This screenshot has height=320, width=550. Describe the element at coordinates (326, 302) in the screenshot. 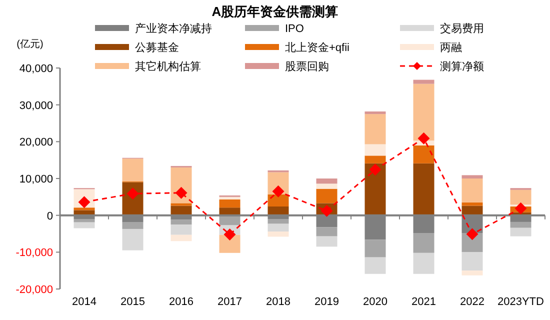

I see `x-tick-label: 2019` at that location.